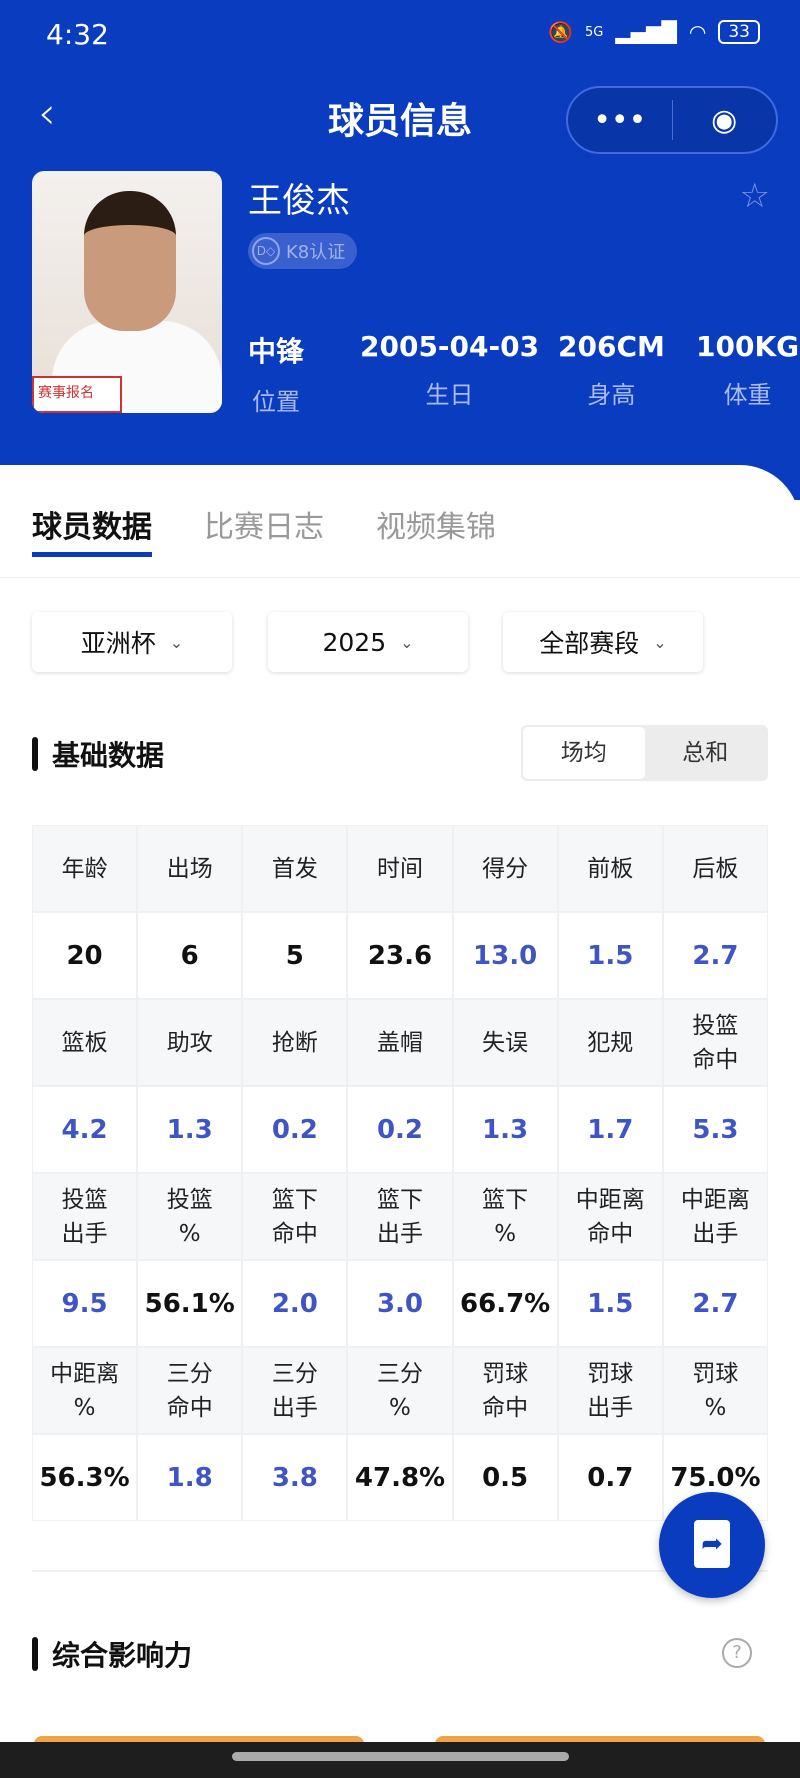 The image size is (800, 1778). Describe the element at coordinates (505, 1303) in the screenshot. I see `stat-value: 66.7%` at that location.